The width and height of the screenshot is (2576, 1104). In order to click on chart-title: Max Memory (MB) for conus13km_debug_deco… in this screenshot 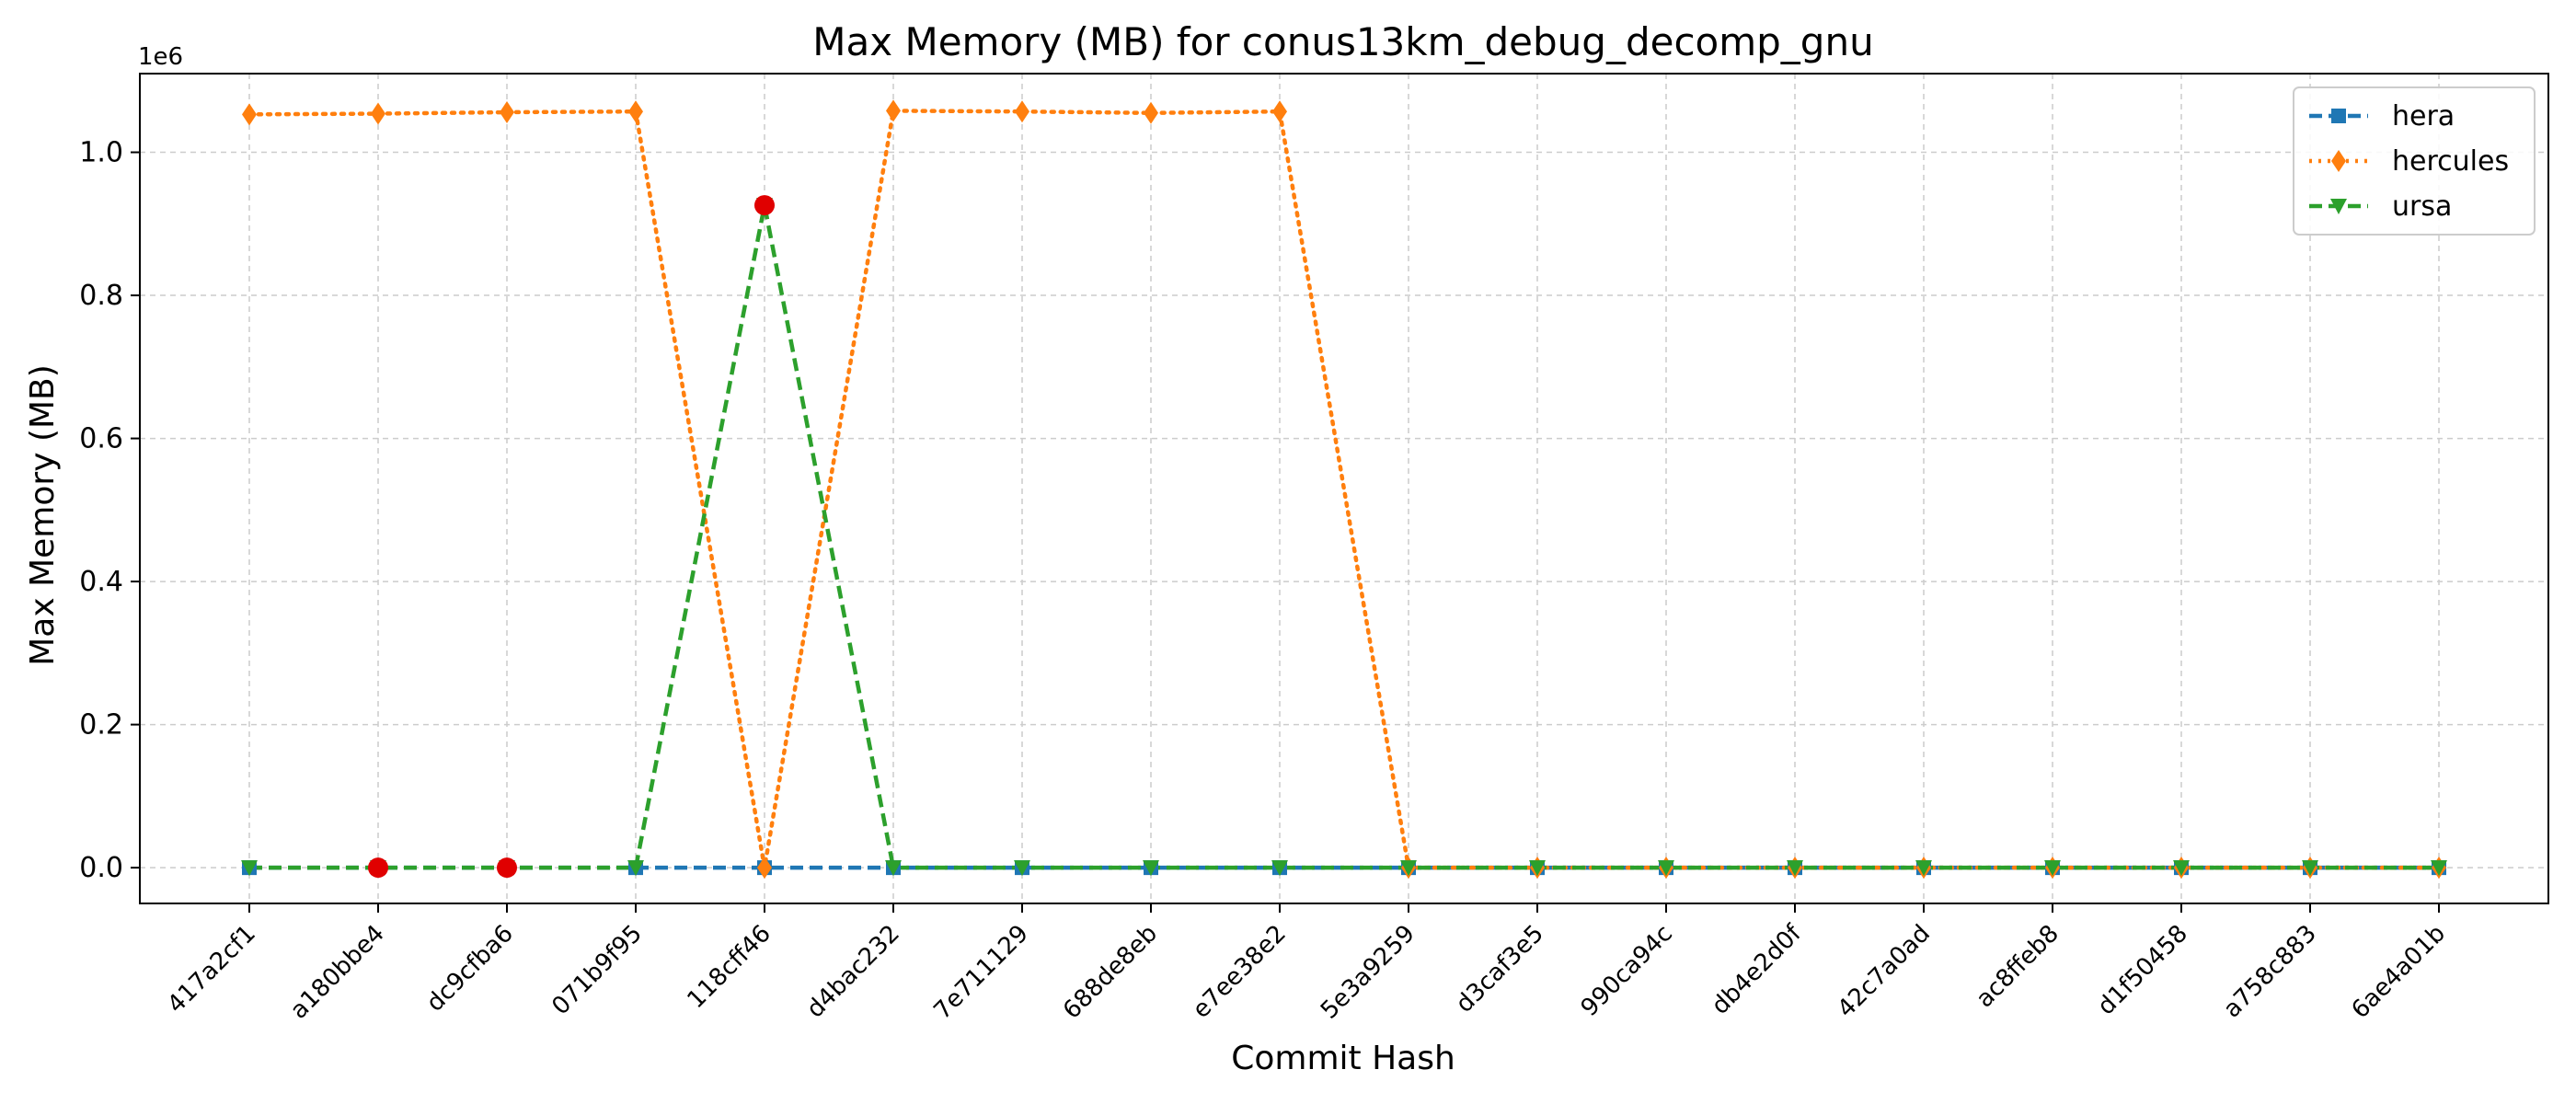, I will do `click(1342, 41)`.